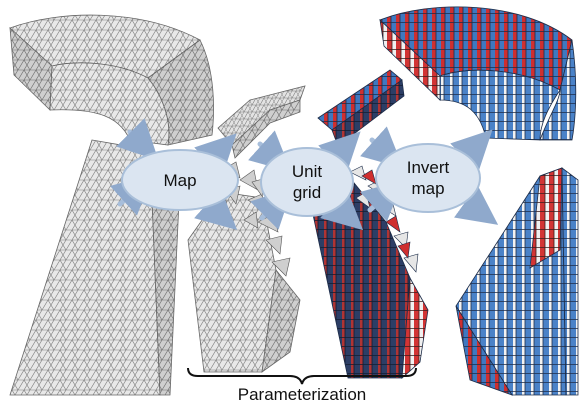 This screenshot has width=580, height=405. What do you see at coordinates (361, 108) in the screenshot?
I see `frame-field-bar` at bounding box center [361, 108].